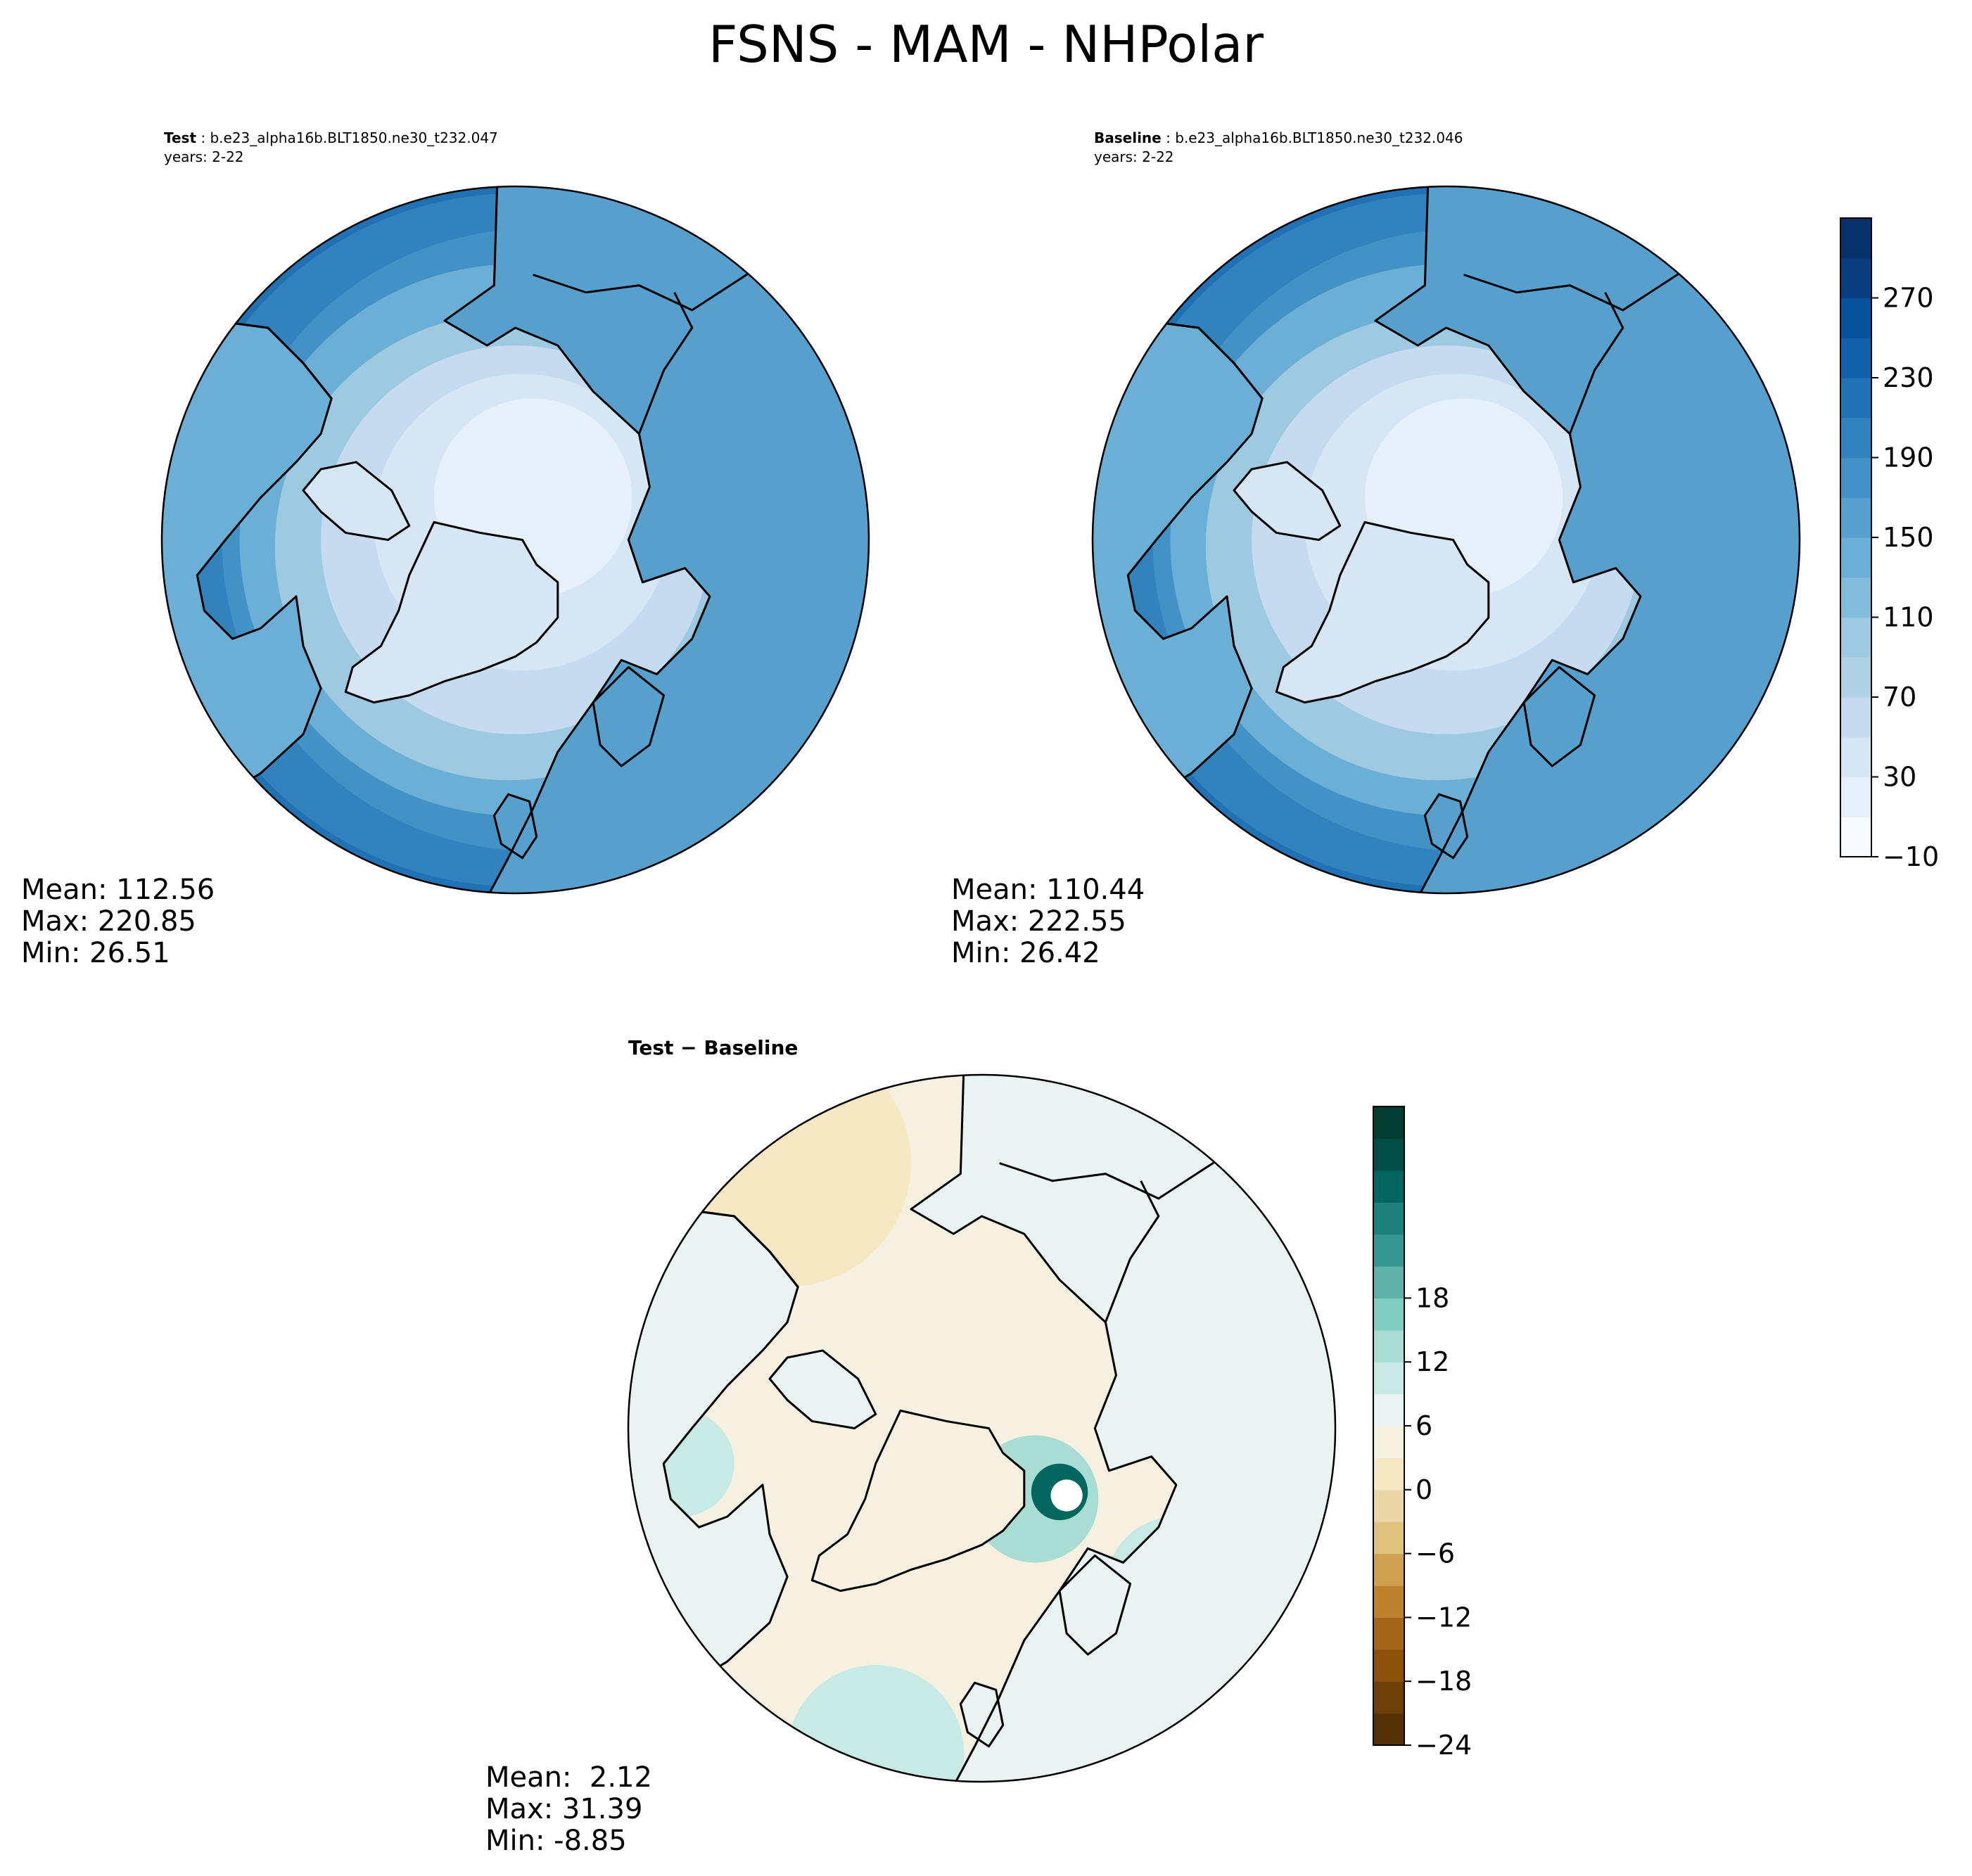 The height and width of the screenshot is (1876, 1972). What do you see at coordinates (118, 890) in the screenshot?
I see `test-mean: Mean: 112.56` at bounding box center [118, 890].